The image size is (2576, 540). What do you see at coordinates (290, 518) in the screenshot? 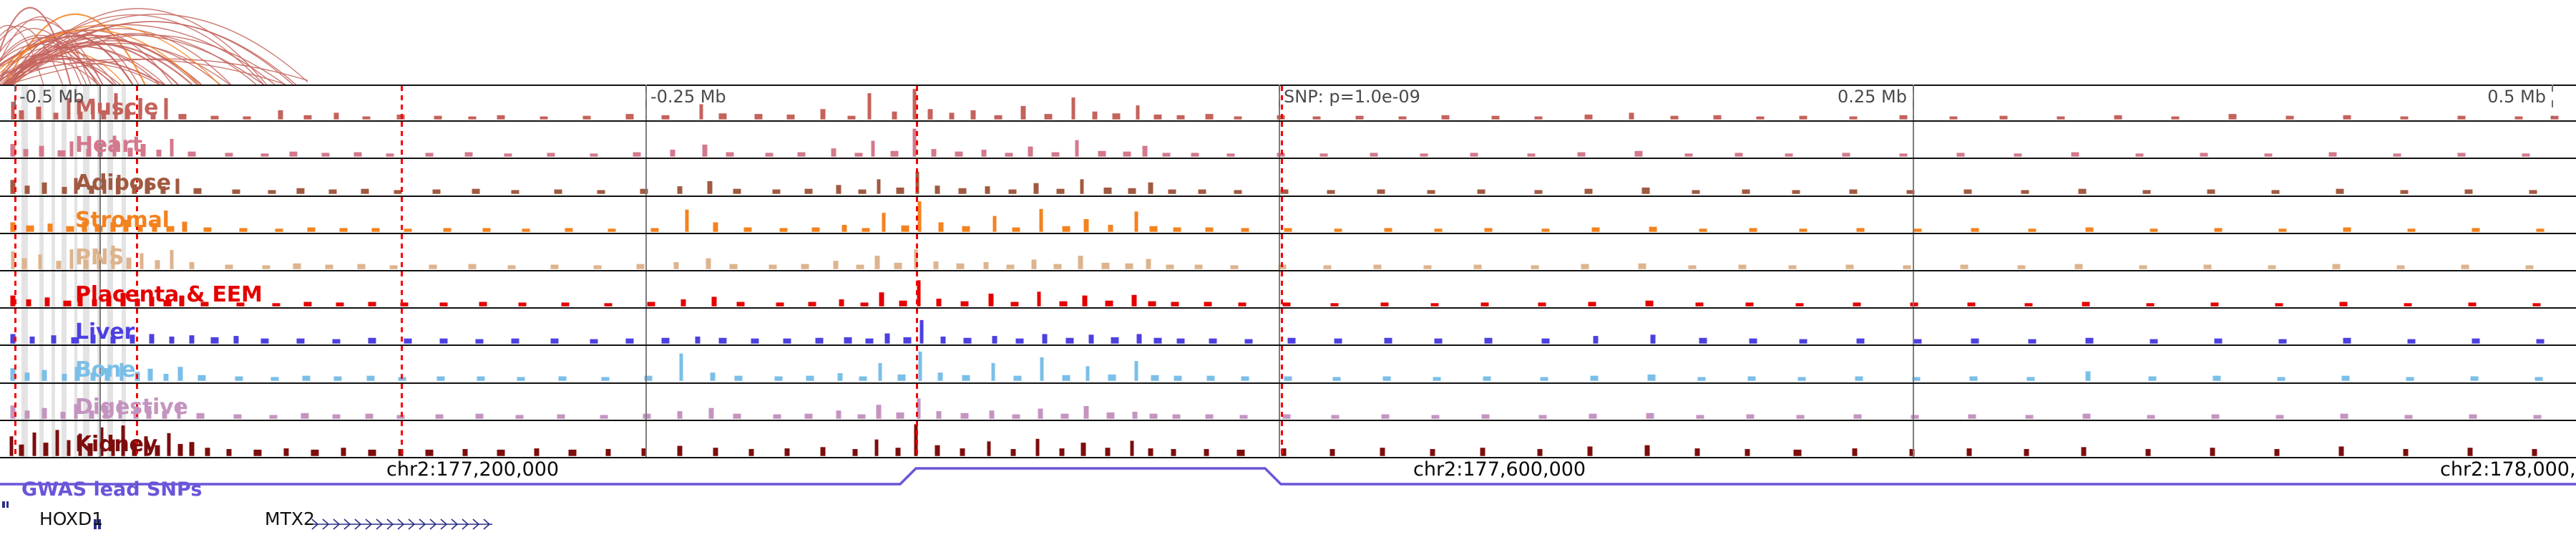
I see `gene-name: MTX2` at bounding box center [290, 518].